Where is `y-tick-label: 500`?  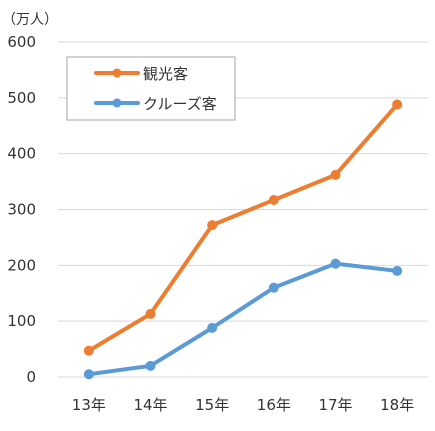
y-tick-label: 500 is located at coordinates (21, 98).